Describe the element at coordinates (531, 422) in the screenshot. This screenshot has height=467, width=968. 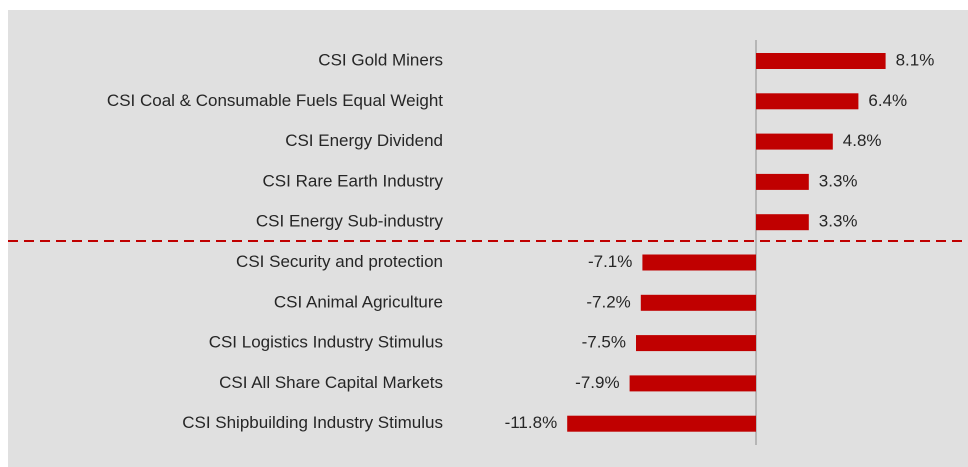
I see `value-label: -11.8%` at that location.